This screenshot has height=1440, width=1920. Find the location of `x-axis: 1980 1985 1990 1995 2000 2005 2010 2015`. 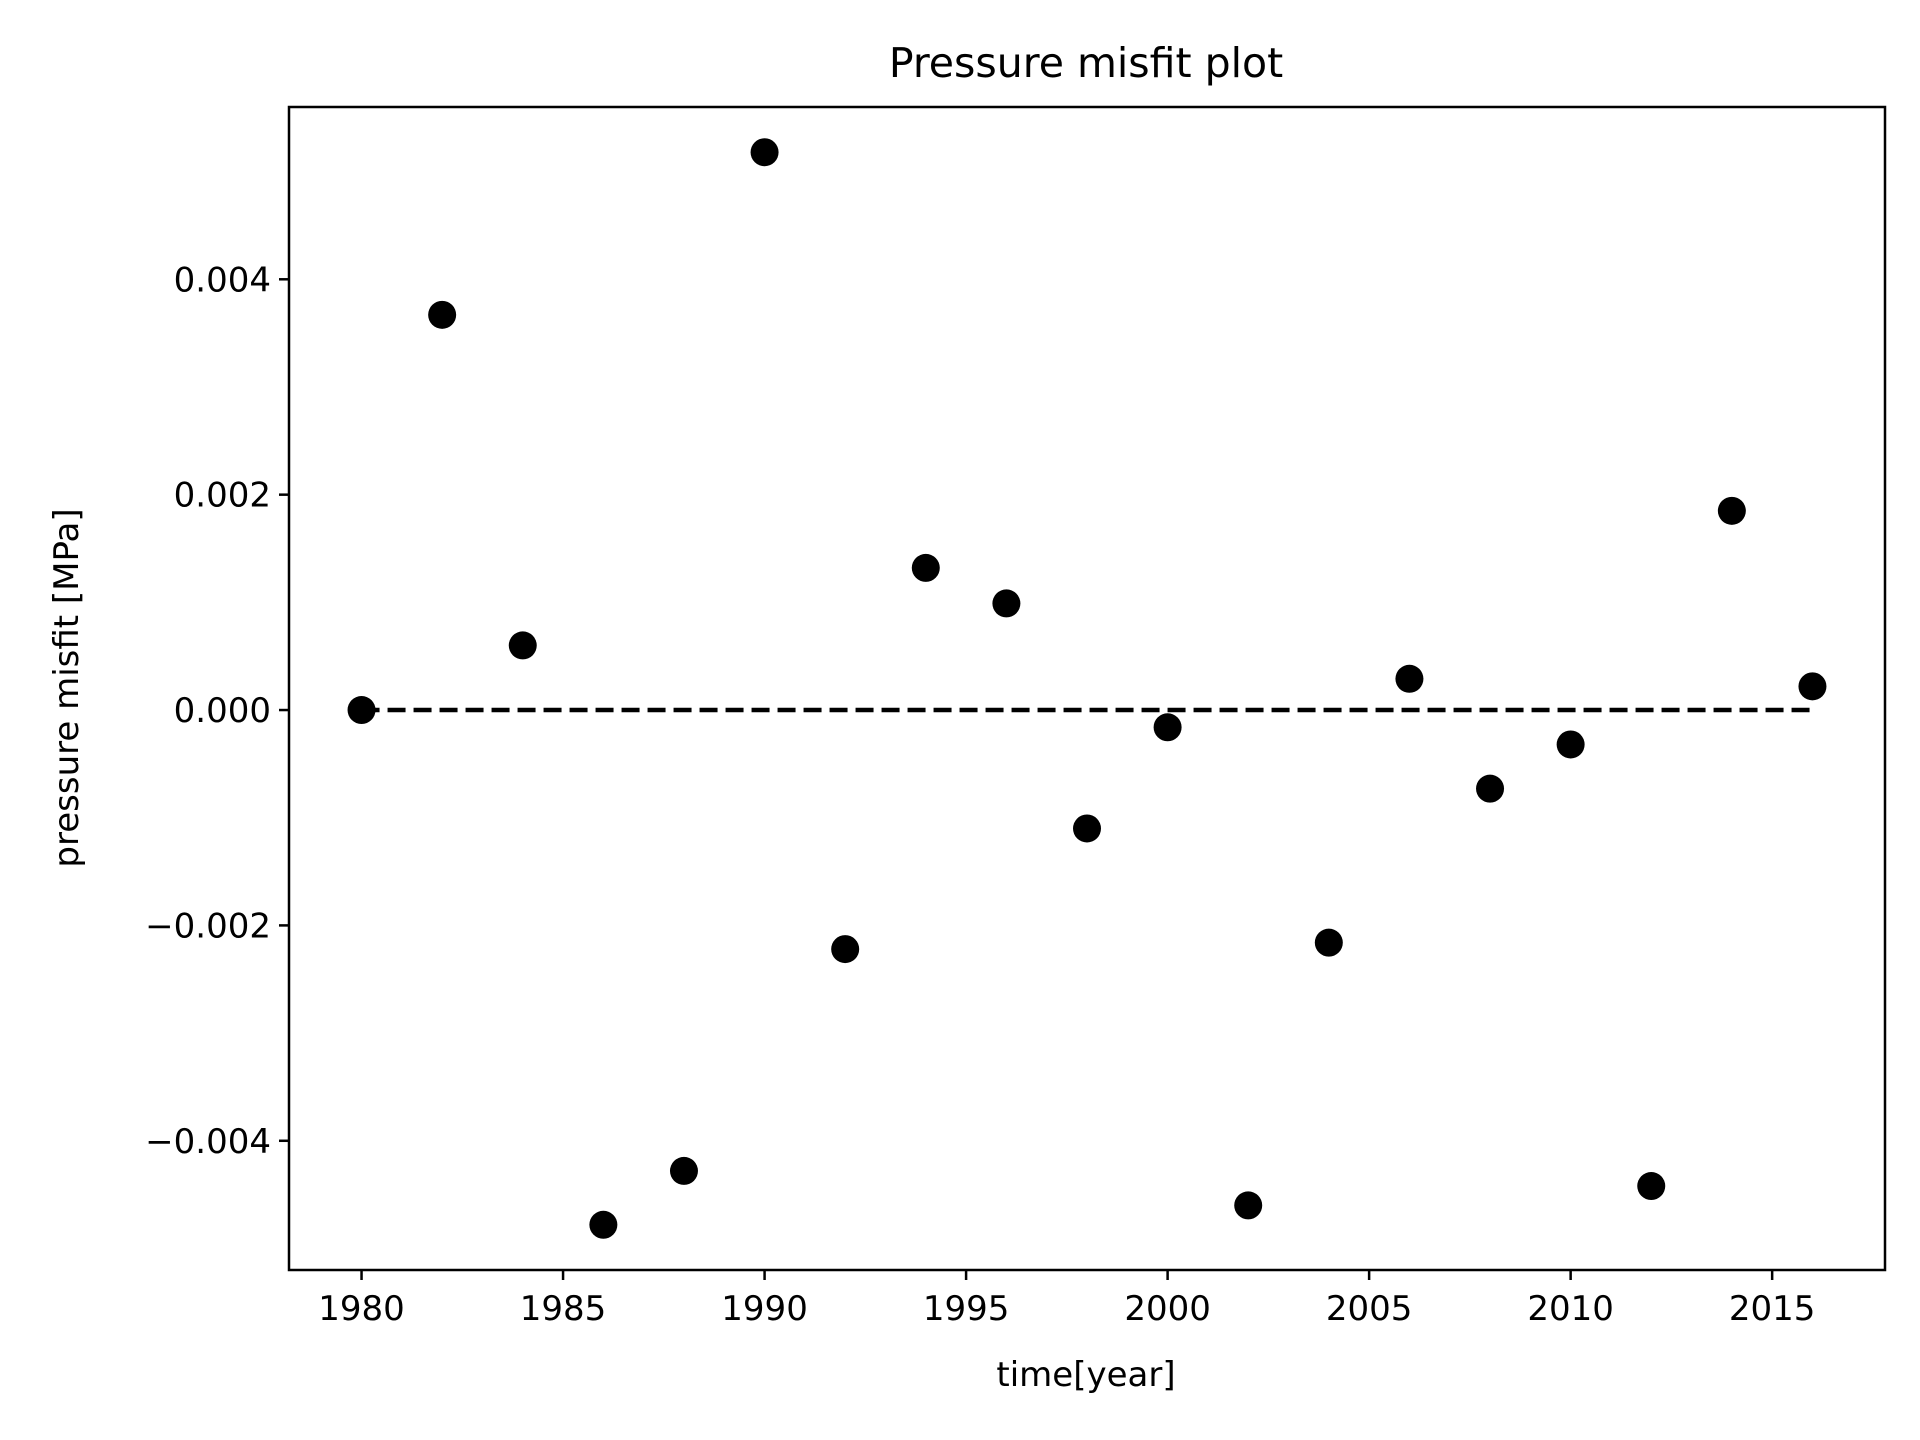

x-axis: 1980 1985 1990 1995 2000 2005 2010 2015 is located at coordinates (1066, 1299).